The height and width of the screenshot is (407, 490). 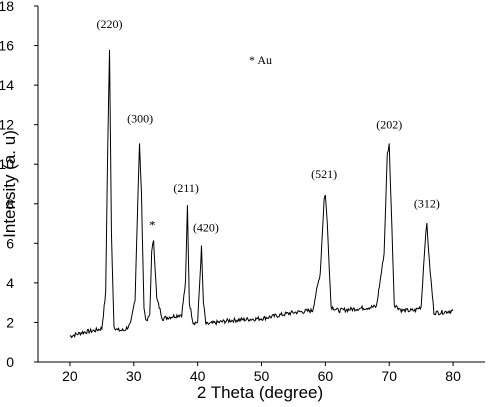 I want to click on peak-label: (300), so click(x=140, y=119).